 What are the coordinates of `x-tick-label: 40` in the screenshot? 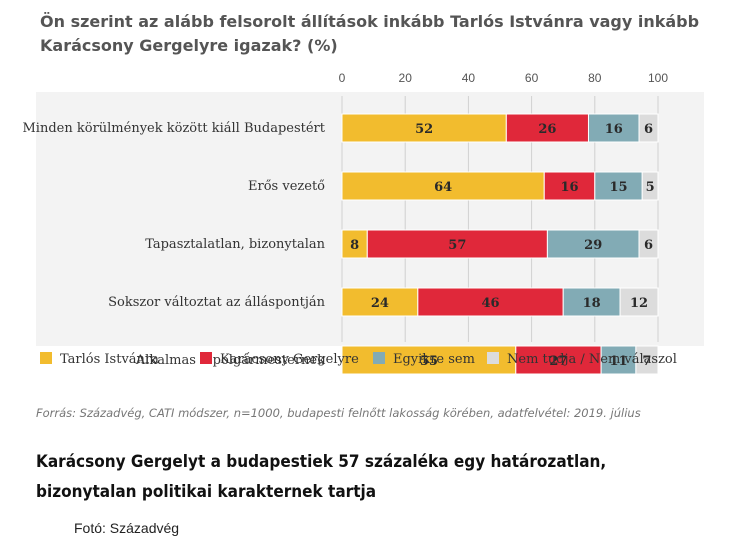 It's located at (469, 78).